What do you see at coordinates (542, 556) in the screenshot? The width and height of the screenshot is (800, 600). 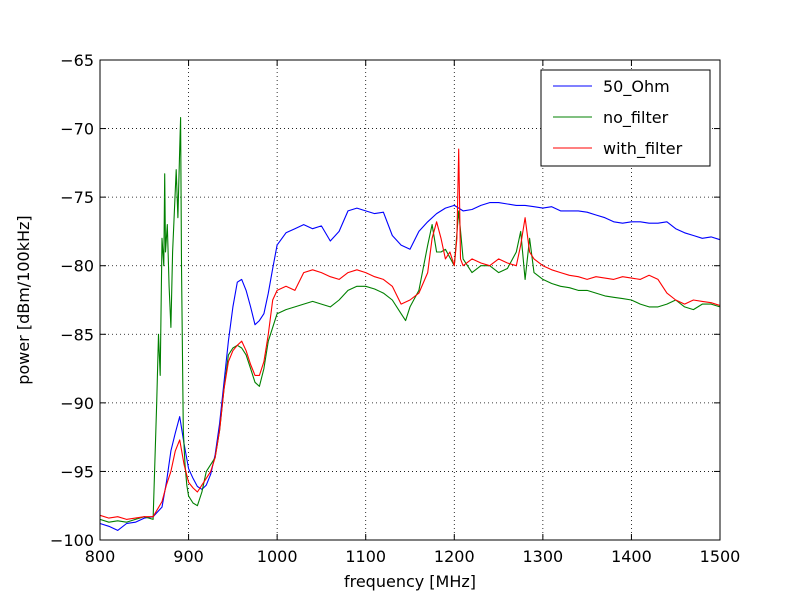 I see `x-tick-label: 1300` at bounding box center [542, 556].